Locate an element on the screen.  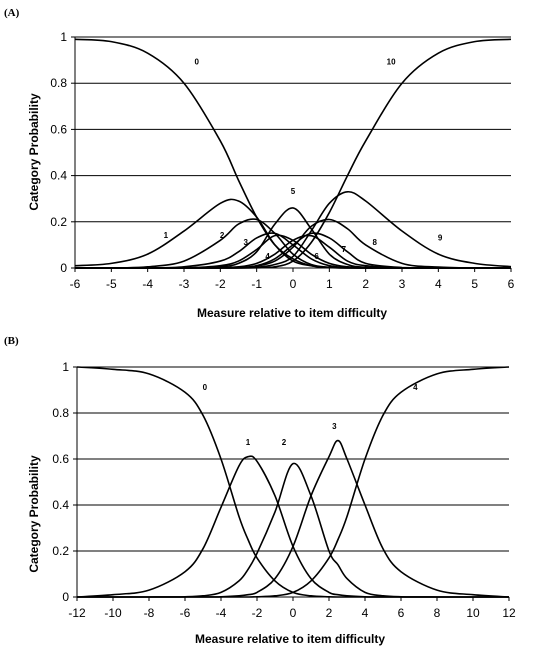
chart-a-y-ticks: 0 0.2 0.4 0.6 0.8 1 is located at coordinates (62, 152).